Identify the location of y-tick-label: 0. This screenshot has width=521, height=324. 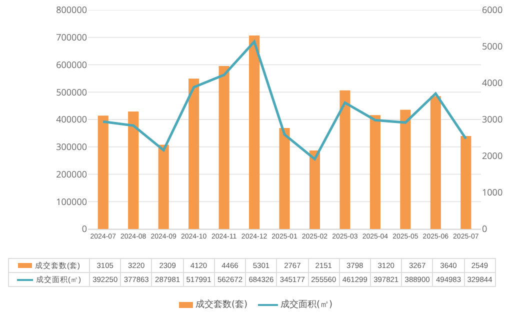
(84, 229).